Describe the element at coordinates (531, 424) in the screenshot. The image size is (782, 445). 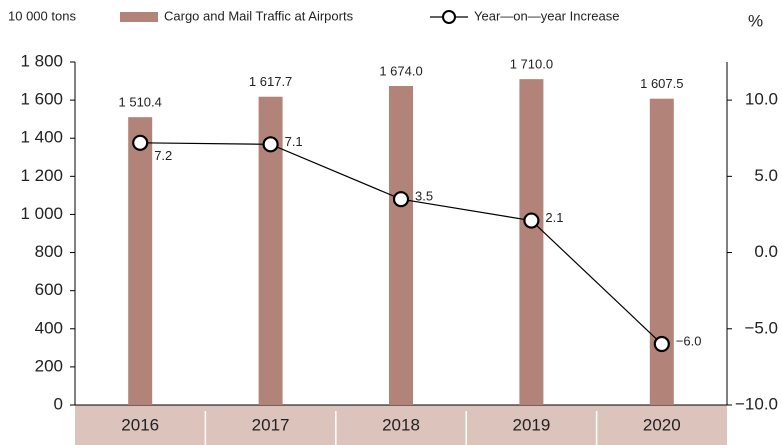
I see `x-tick-label: 2019` at that location.